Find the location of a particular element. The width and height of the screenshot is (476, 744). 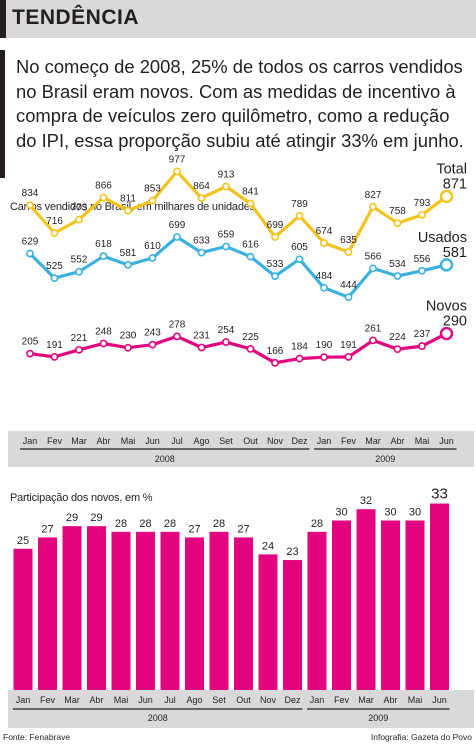

data-label: 525 is located at coordinates (54, 266).